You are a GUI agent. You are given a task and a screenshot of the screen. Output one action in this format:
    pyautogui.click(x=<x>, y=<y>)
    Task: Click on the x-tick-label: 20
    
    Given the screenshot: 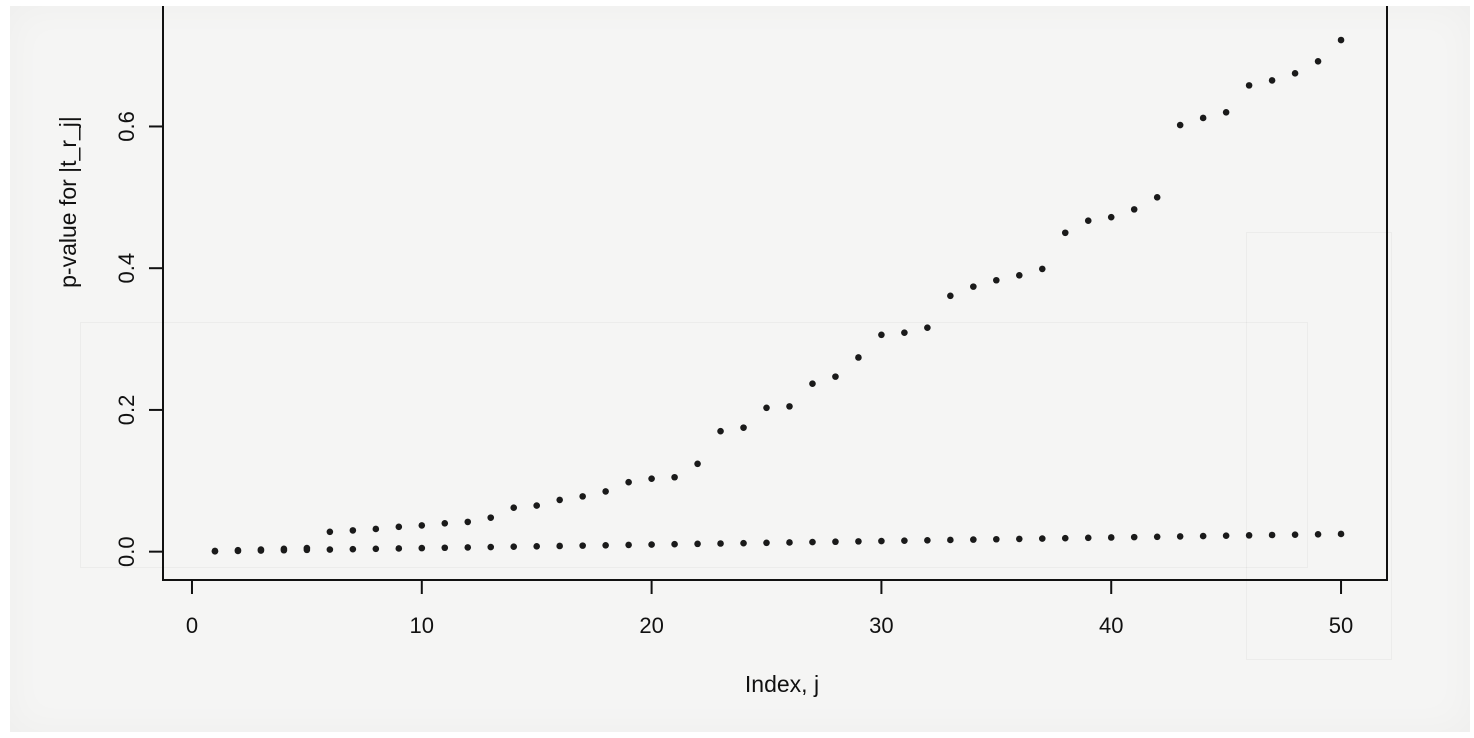 What is the action you would take?
    pyautogui.click(x=651, y=625)
    